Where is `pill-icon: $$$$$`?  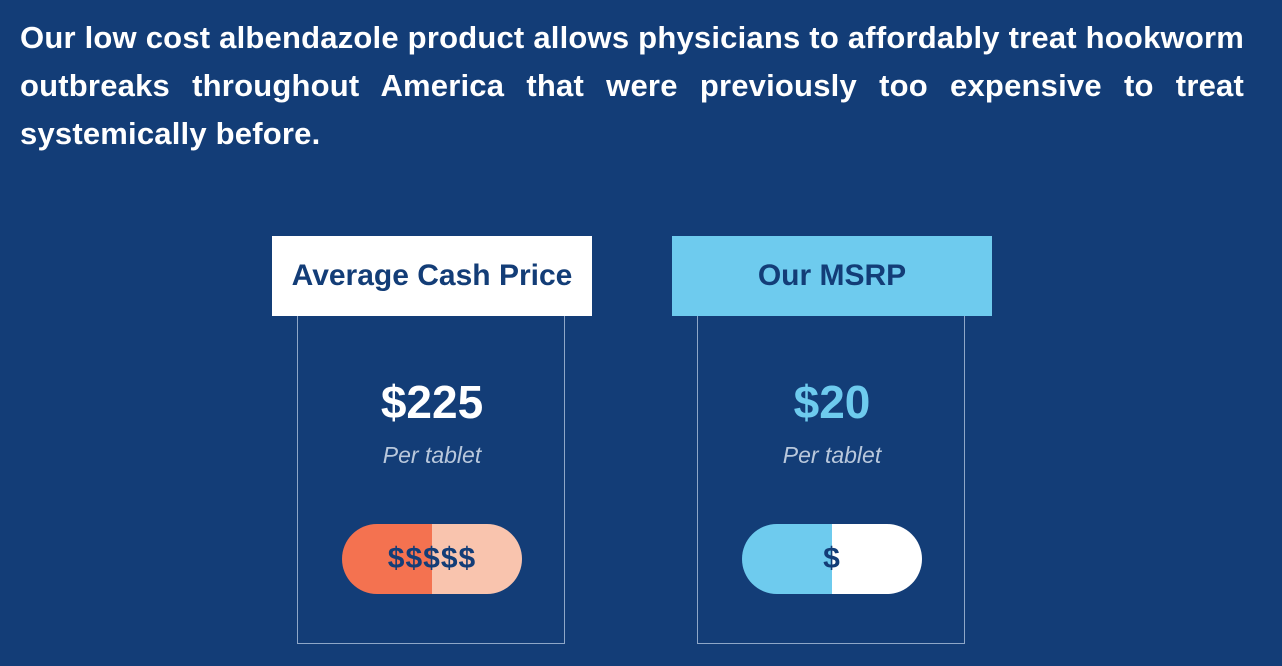 pill-icon: $$$$$ is located at coordinates (432, 559).